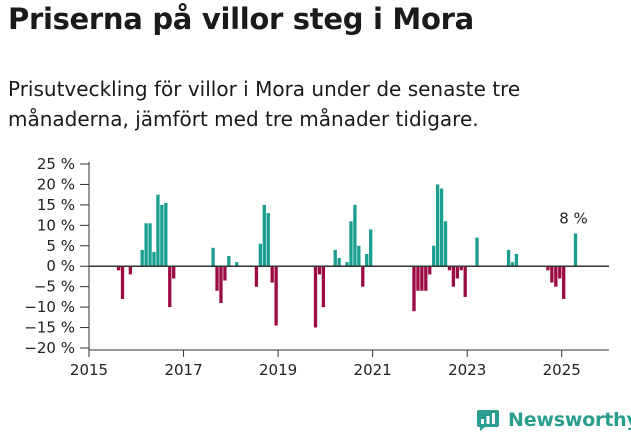 The height and width of the screenshot is (439, 631). Describe the element at coordinates (49, 328) in the screenshot. I see `y-tick-label: −15 %` at that location.